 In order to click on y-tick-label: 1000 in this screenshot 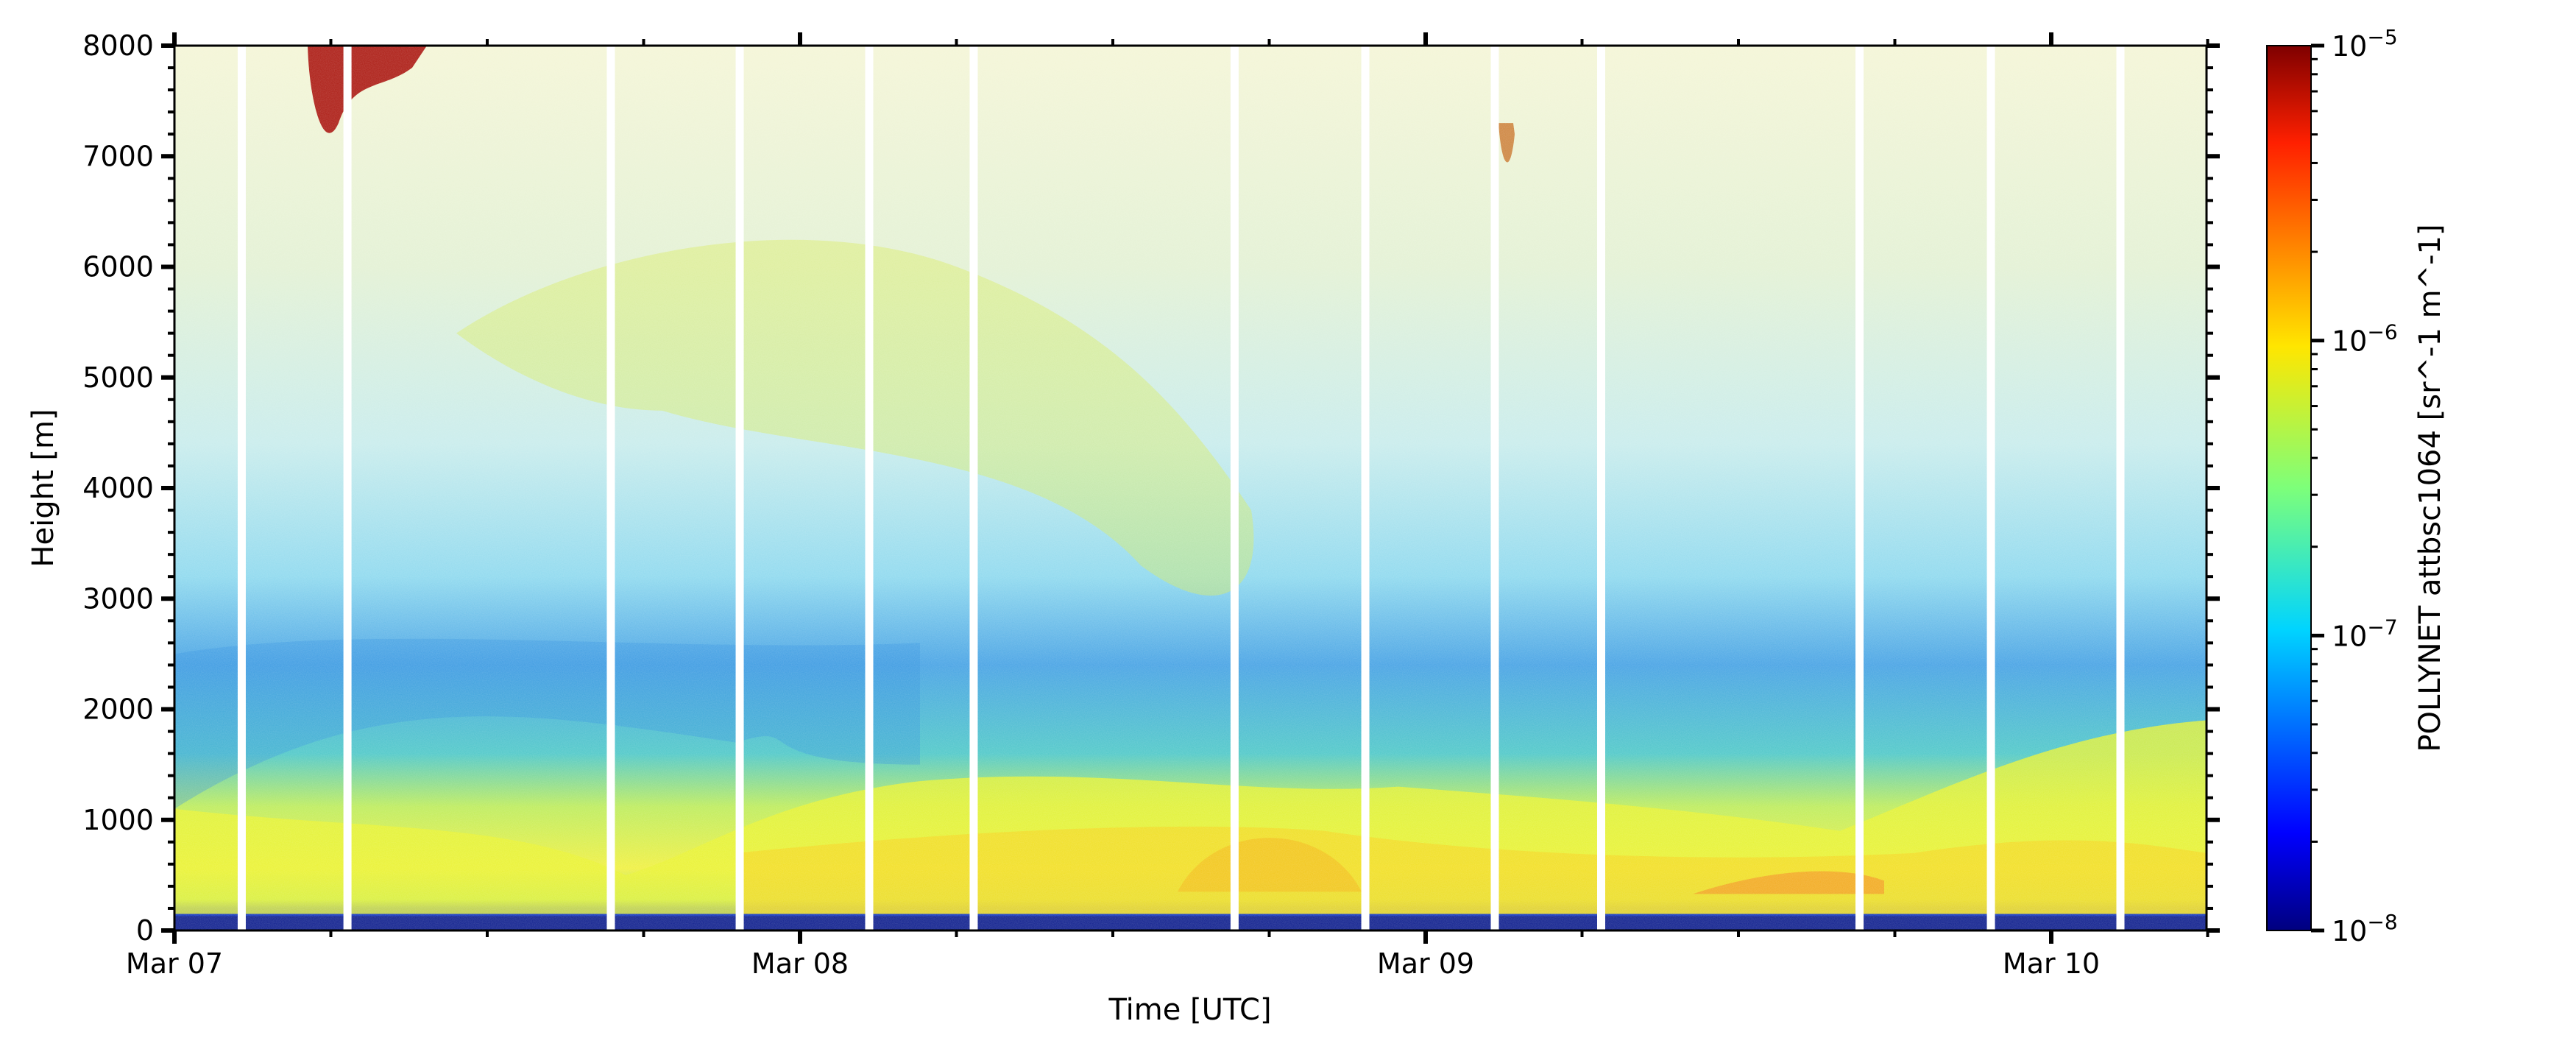, I will do `click(118, 820)`.